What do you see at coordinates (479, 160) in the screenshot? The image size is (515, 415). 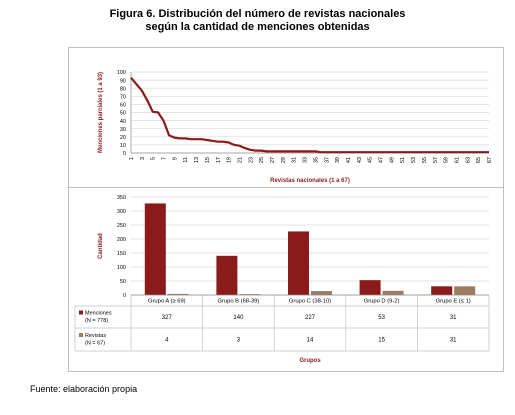 I see `x-tick-label: 65` at bounding box center [479, 160].